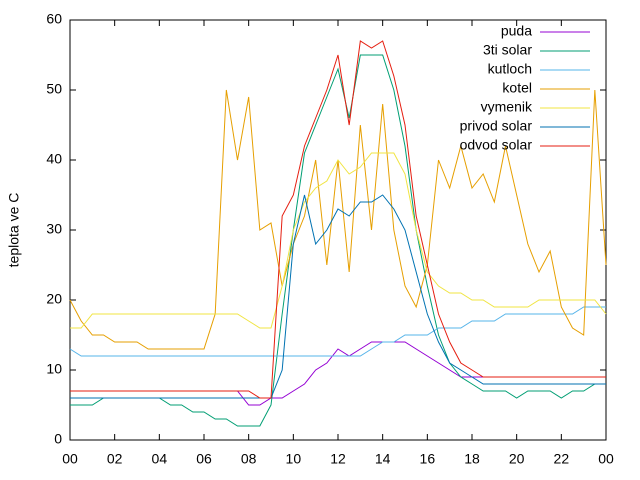 This screenshot has width=640, height=480. Describe the element at coordinates (14, 230) in the screenshot. I see `y-axis-label: teplota ve C` at that location.